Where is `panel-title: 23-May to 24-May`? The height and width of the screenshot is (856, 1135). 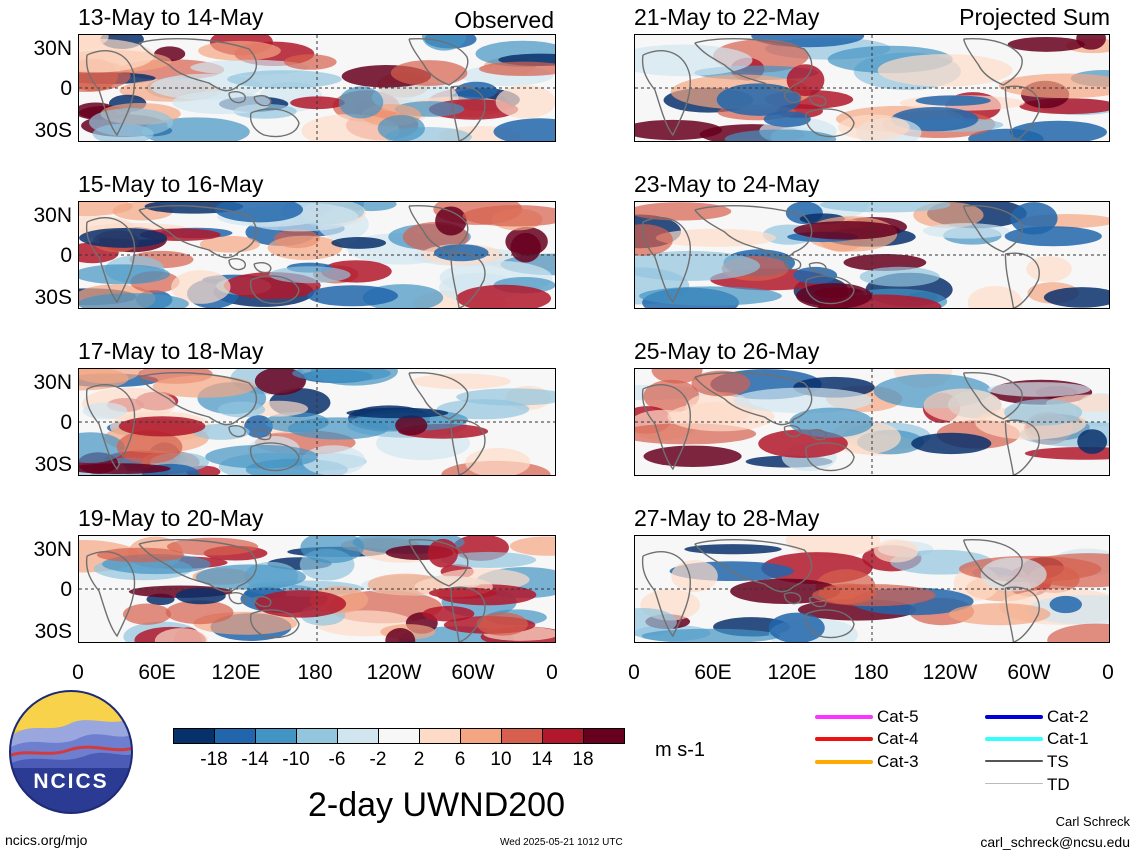
panel-title: 23-May to 24-May is located at coordinates (727, 184).